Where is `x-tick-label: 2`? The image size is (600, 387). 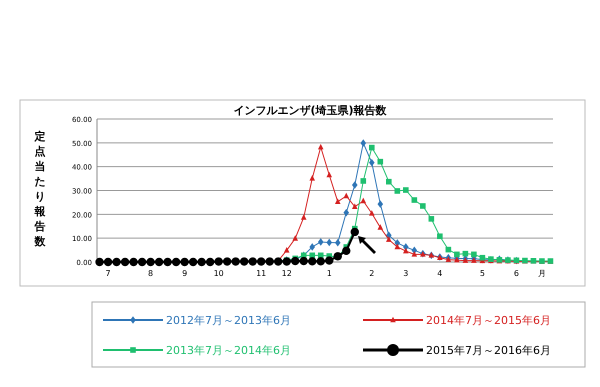
x-tick-label: 2 is located at coordinates (371, 273).